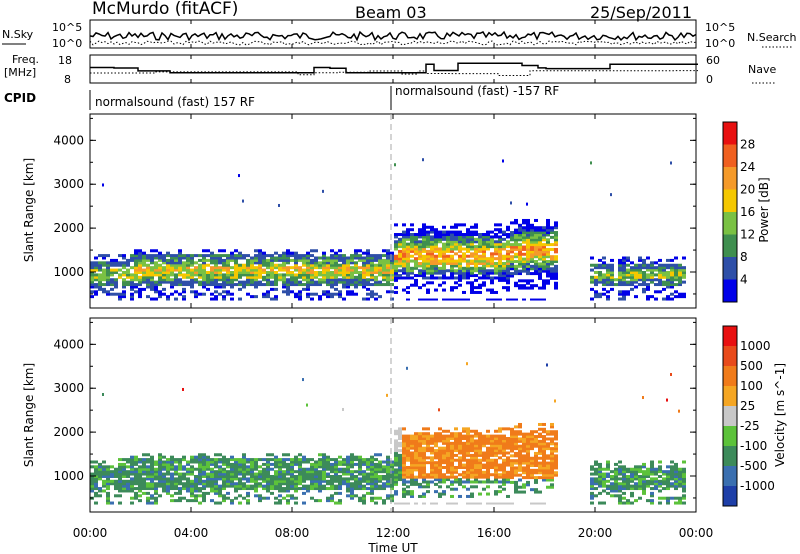 Image resolution: width=800 pixels, height=554 pixels. What do you see at coordinates (757, 486) in the screenshot?
I see `colorbar-tick-label: -1000` at bounding box center [757, 486].